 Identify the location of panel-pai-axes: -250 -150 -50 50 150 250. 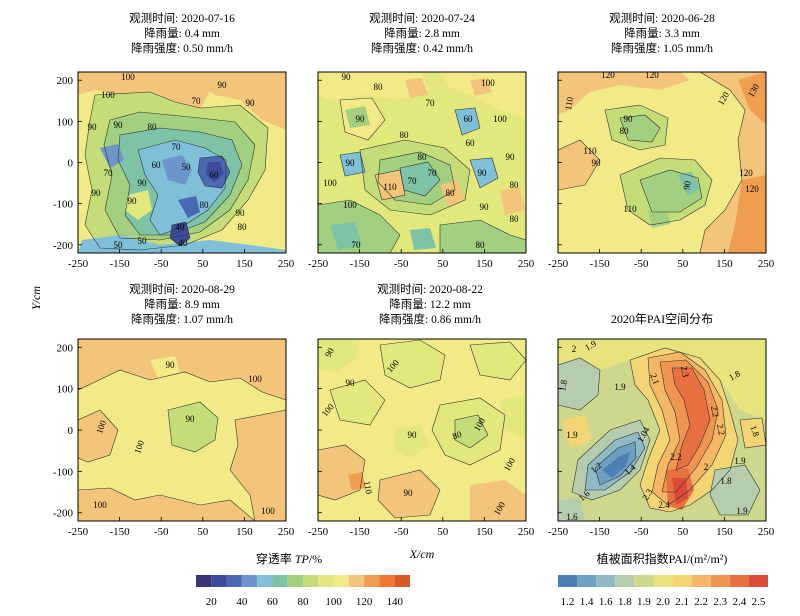
(661, 442).